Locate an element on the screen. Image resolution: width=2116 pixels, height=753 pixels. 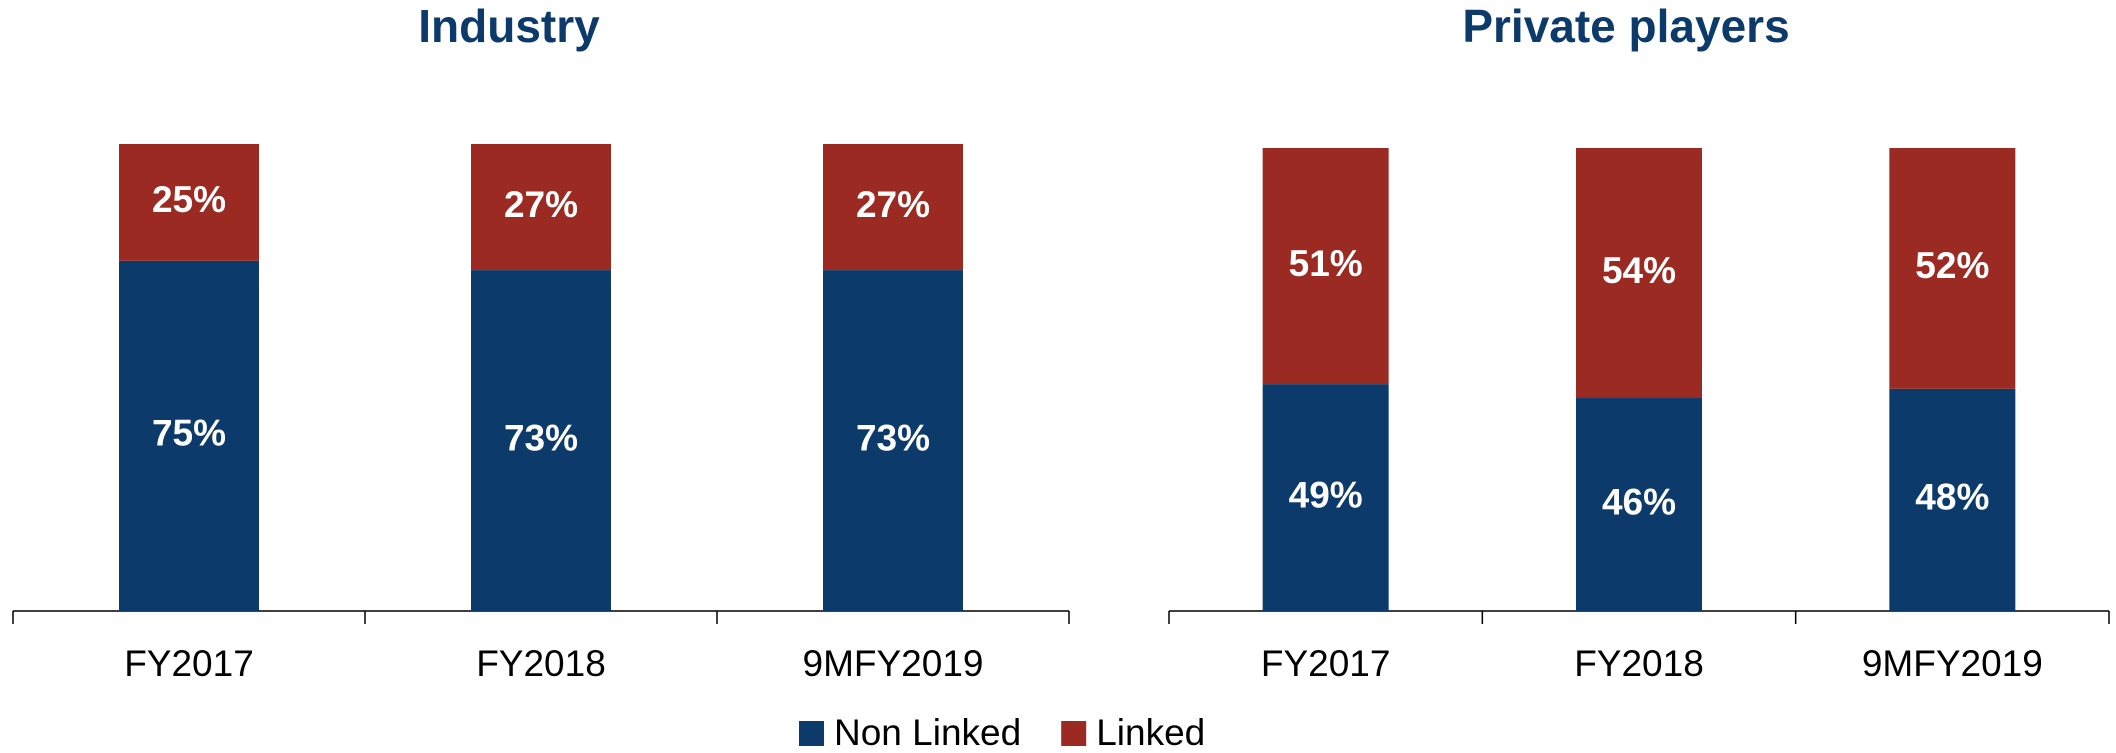
data-label: 25% is located at coordinates (189, 199).